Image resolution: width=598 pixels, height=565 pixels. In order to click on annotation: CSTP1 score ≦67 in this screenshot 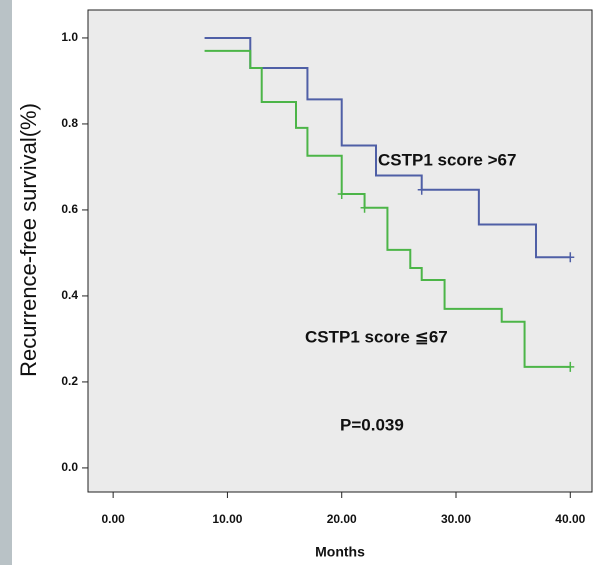, I will do `click(376, 336)`.